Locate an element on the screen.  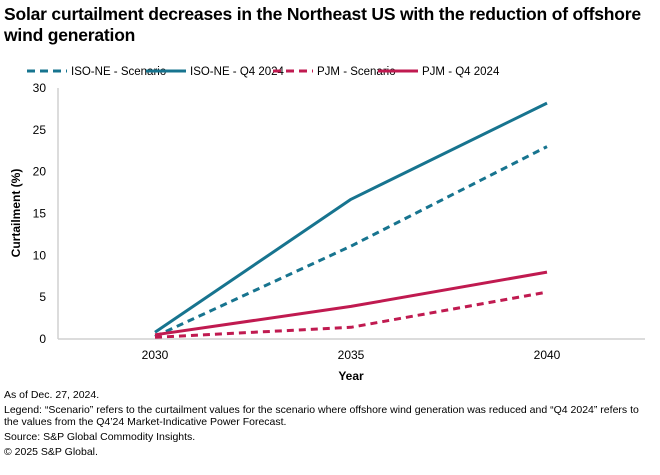
x-tick-label: 2040 is located at coordinates (547, 355).